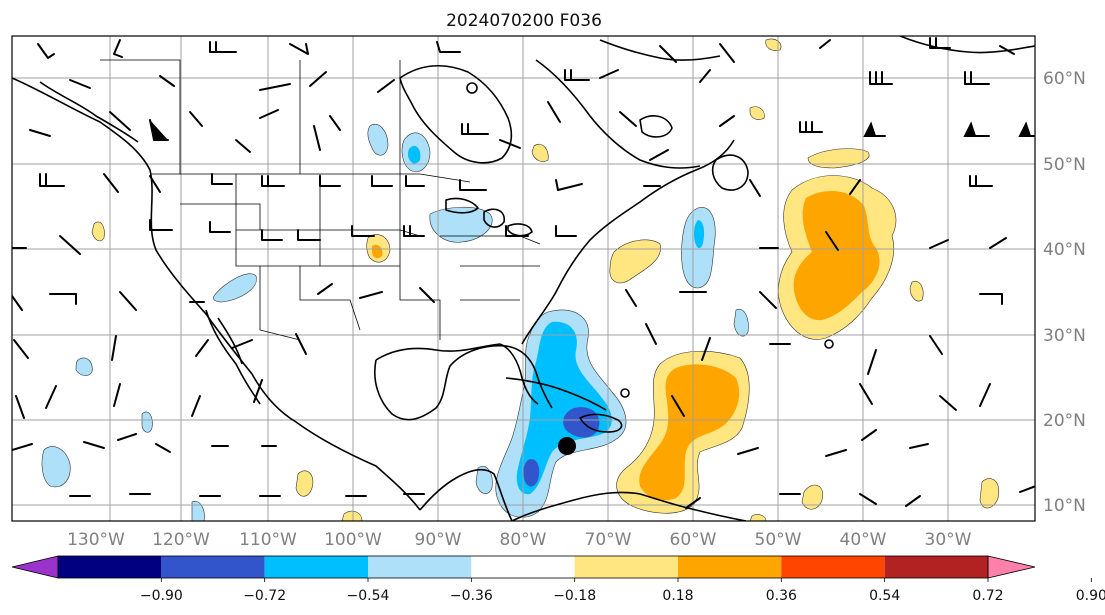  Describe the element at coordinates (84, 366) in the screenshot. I see `neg-anomaly-pac2` at that location.